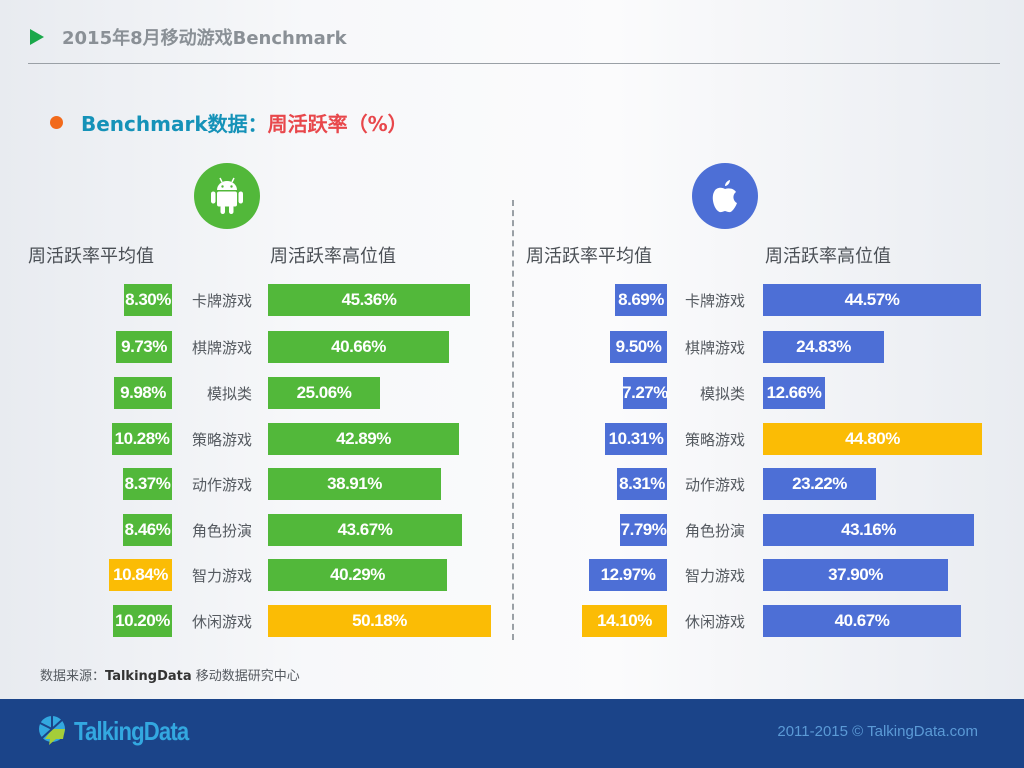 The height and width of the screenshot is (768, 1024). Describe the element at coordinates (37, 37) in the screenshot. I see `play-triangle-icon` at that location.